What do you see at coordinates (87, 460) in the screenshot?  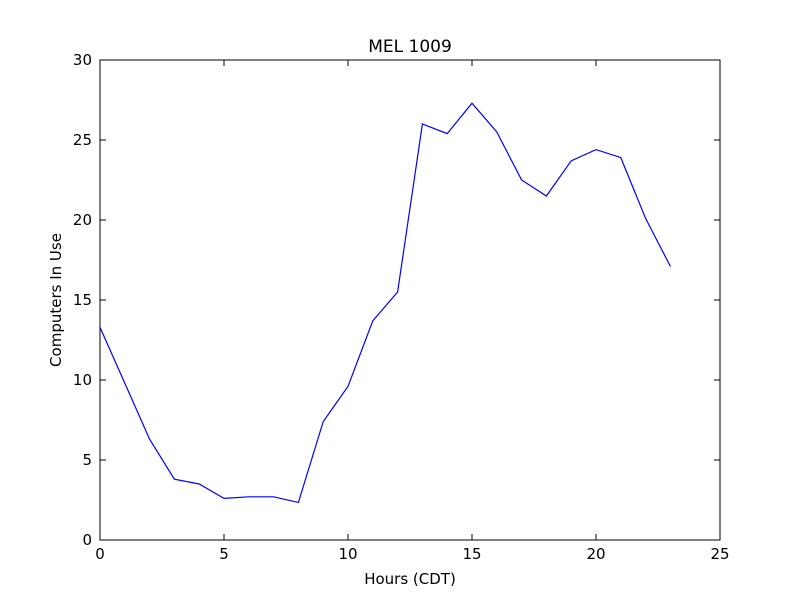 I see `y-tick-label: 5` at bounding box center [87, 460].